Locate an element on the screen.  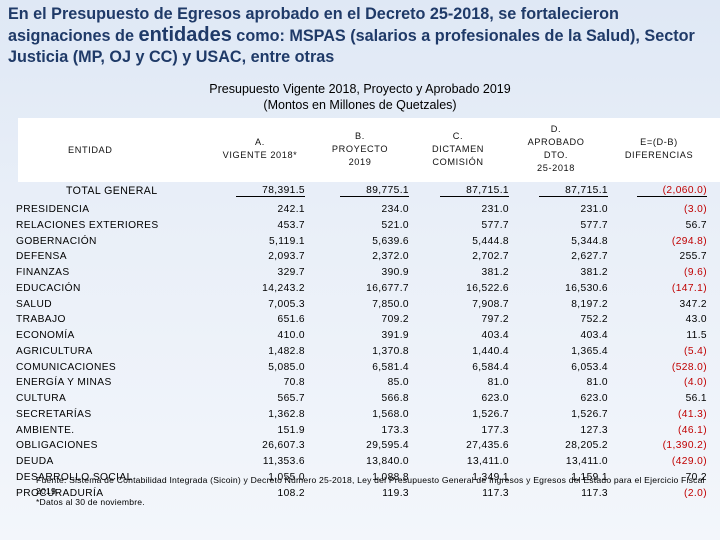
col-header-proyecto: B. PROYECTO 2019 is located at coordinates (360, 149).